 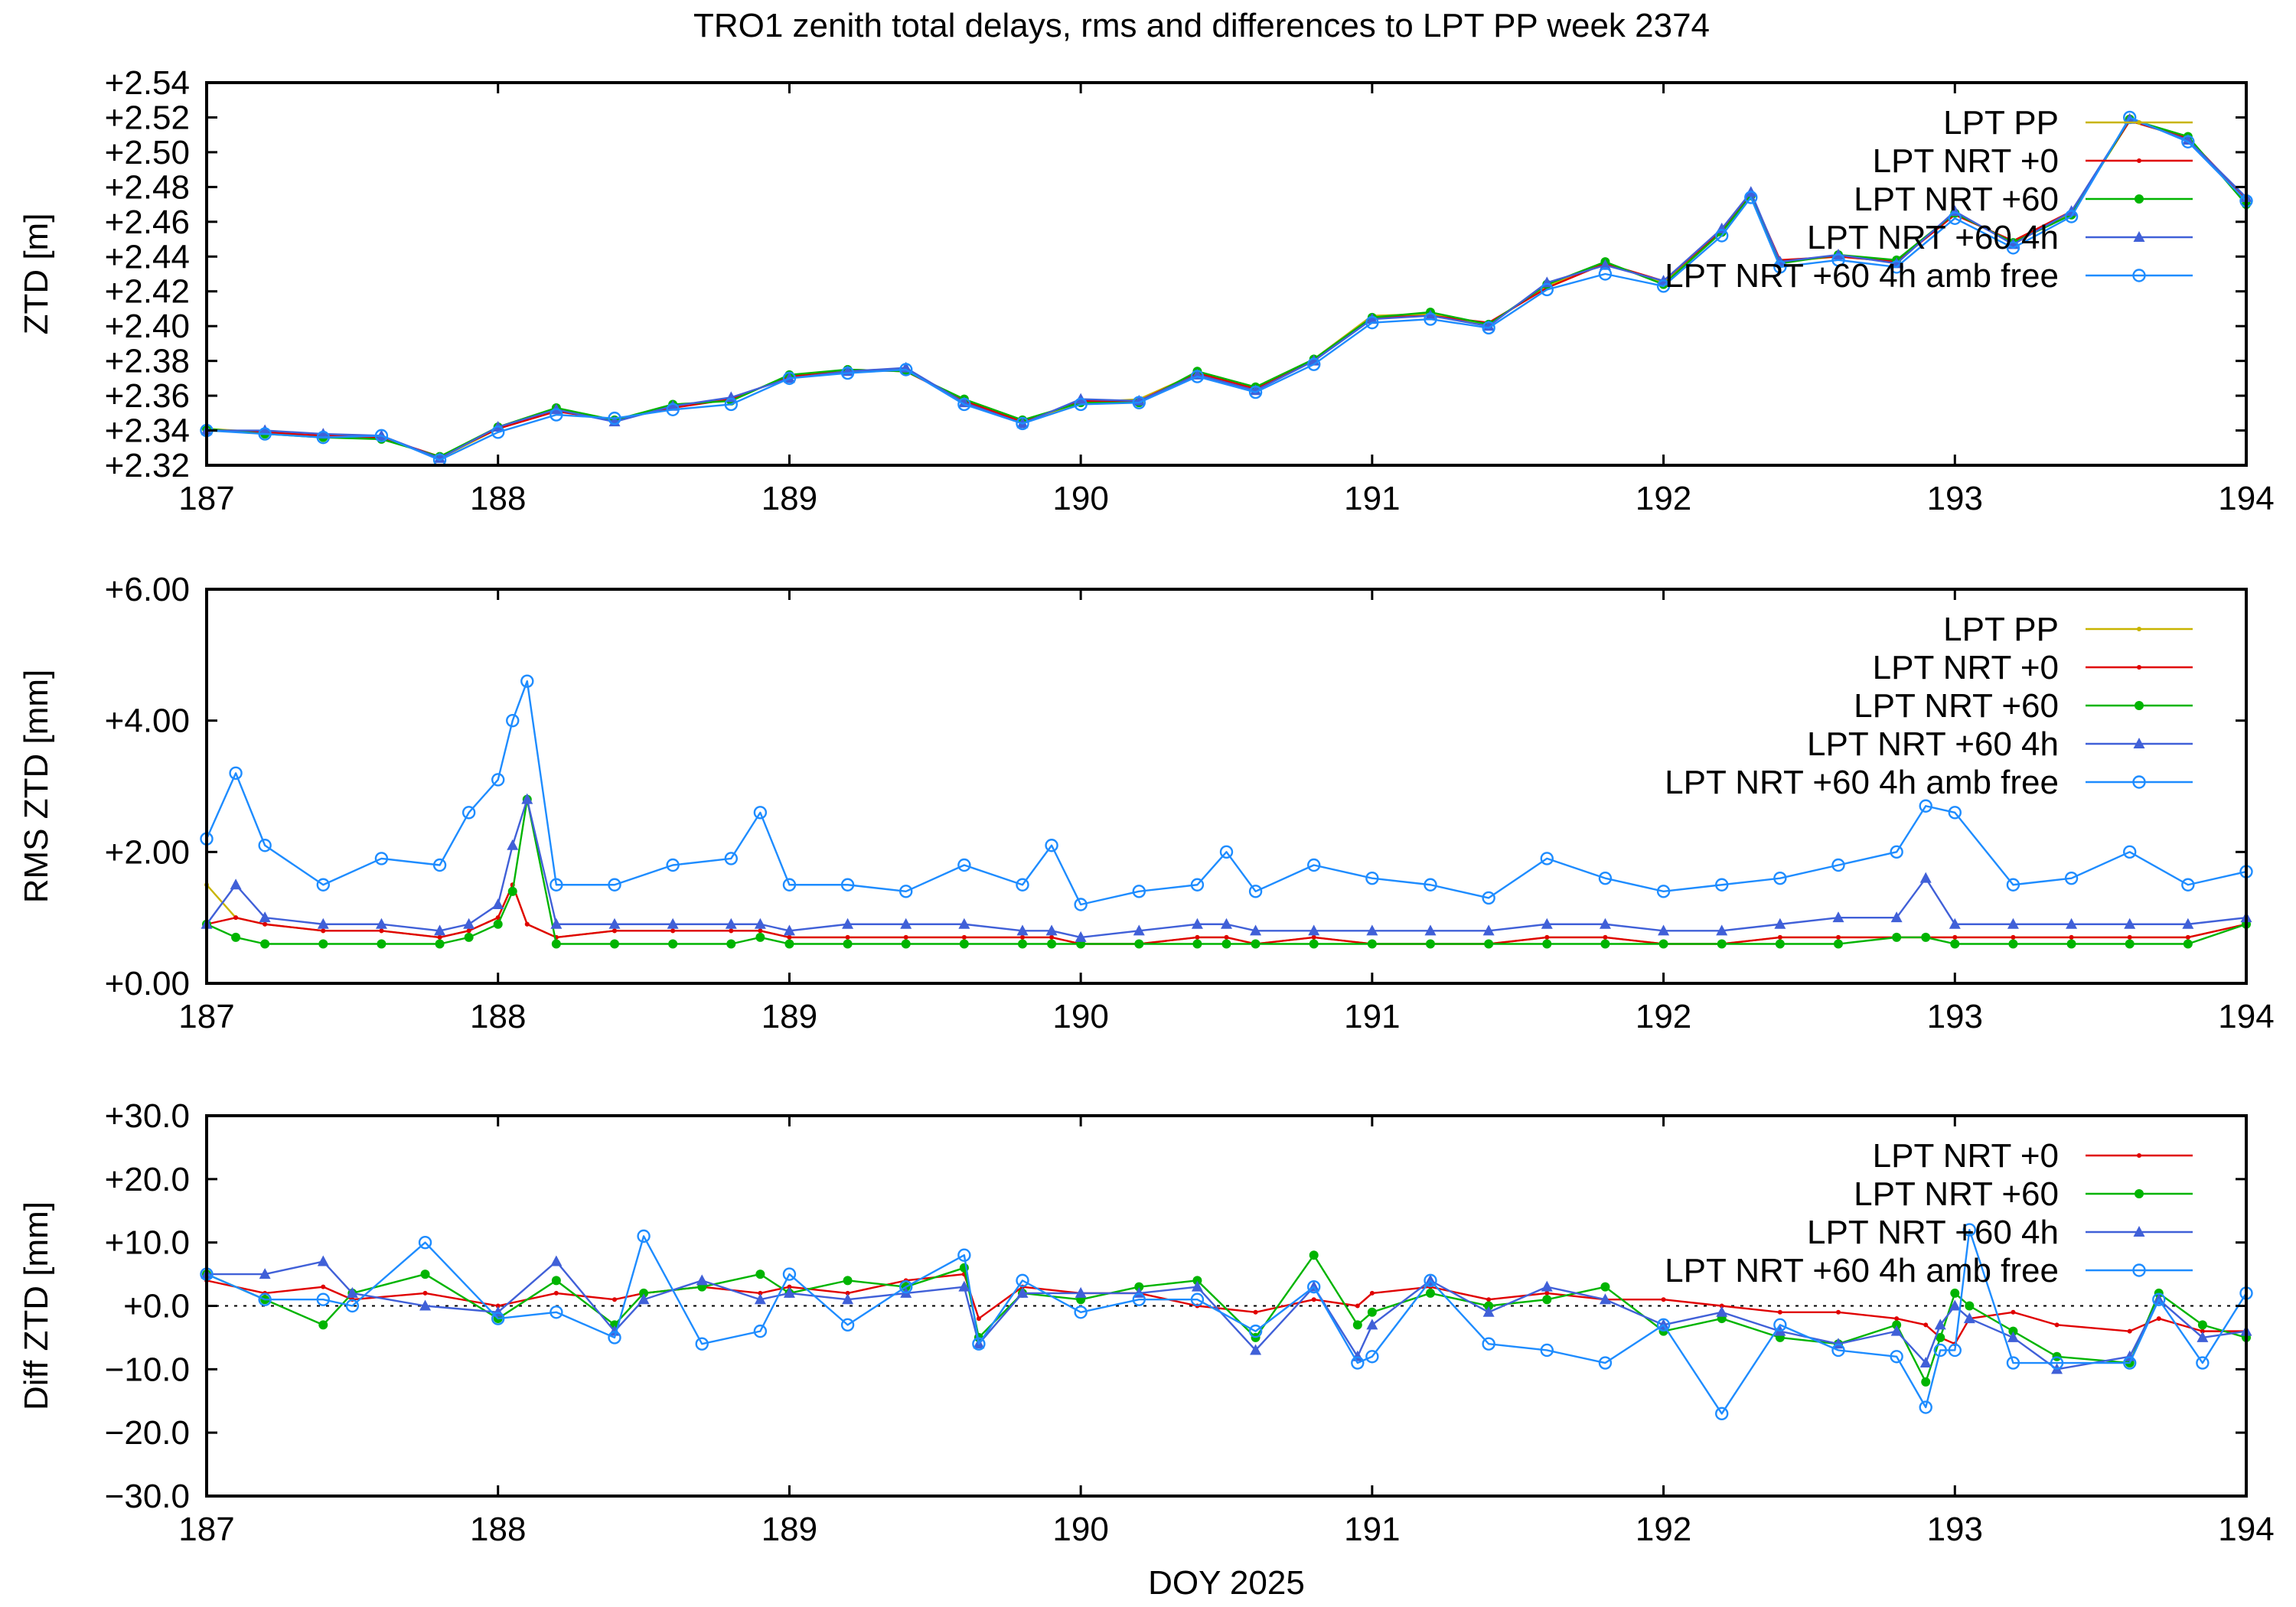 What do you see at coordinates (147, 83) in the screenshot?
I see `y-tick-label: +2.54` at bounding box center [147, 83].